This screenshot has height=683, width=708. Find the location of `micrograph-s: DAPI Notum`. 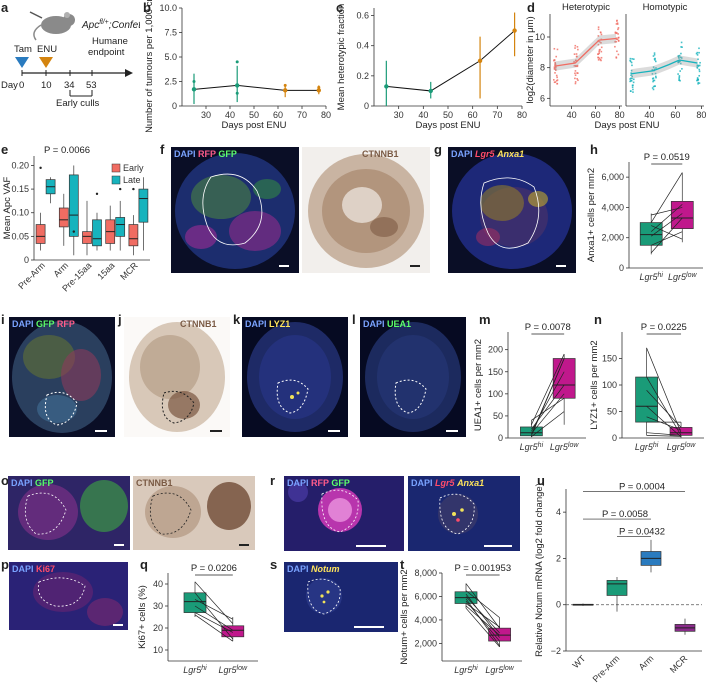

micrograph-s: DAPI Notum is located at coordinates (341, 597).